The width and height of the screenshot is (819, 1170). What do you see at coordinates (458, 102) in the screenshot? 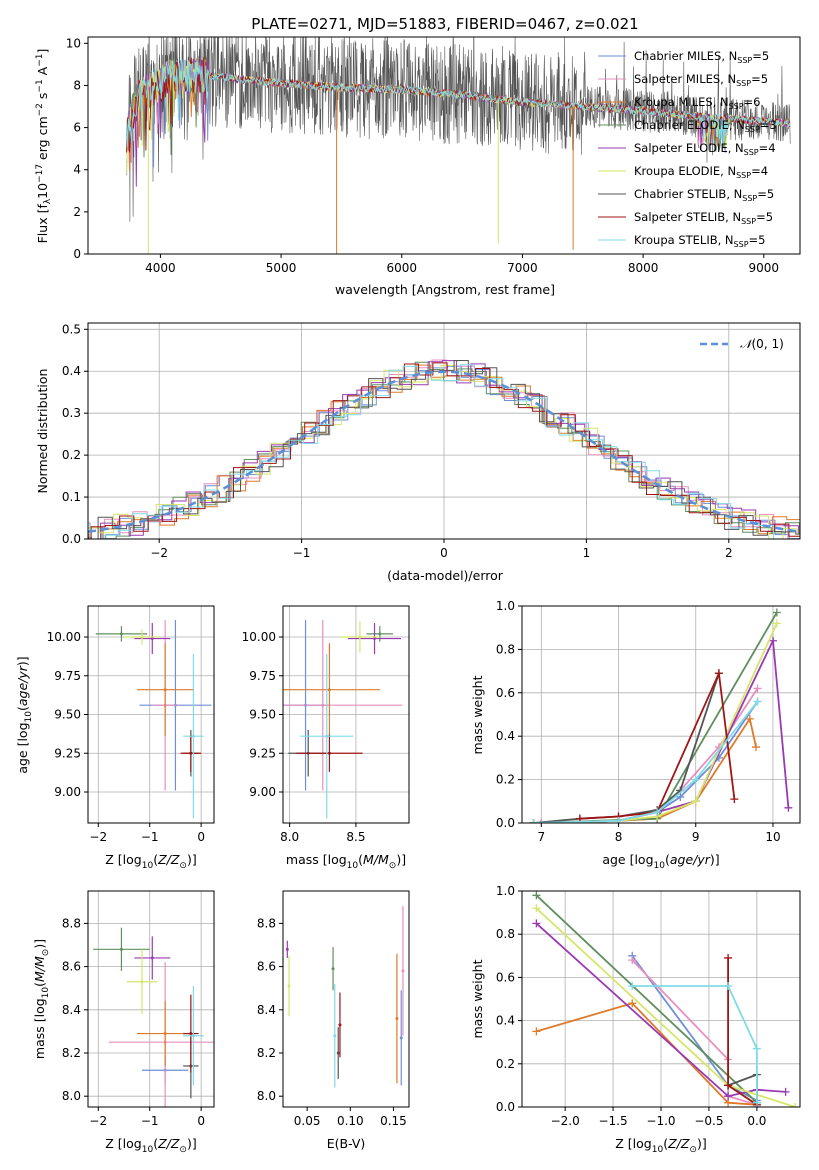
I see `spectrum-line` at bounding box center [458, 102].